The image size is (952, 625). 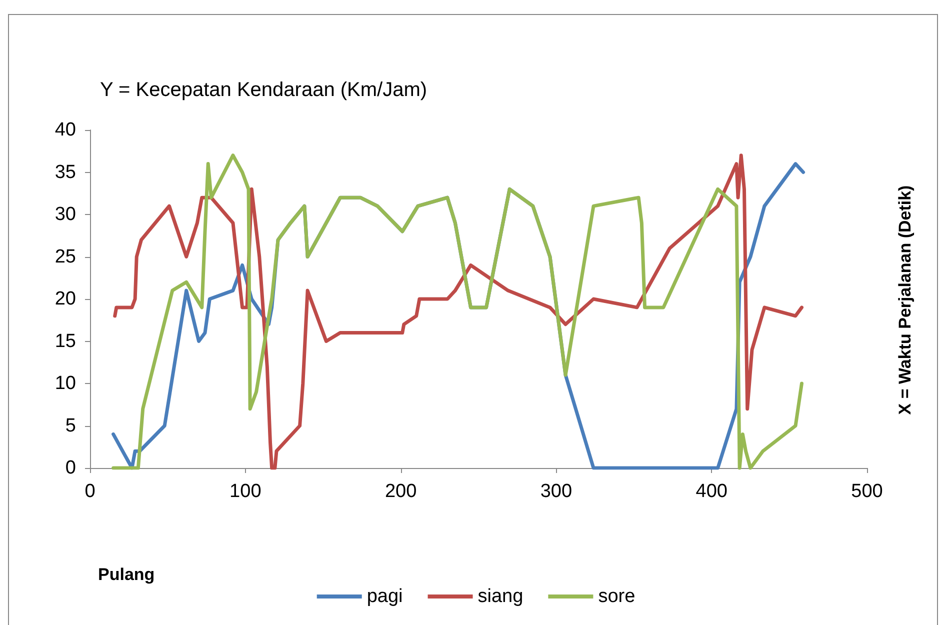 What do you see at coordinates (65, 172) in the screenshot?
I see `y-tick-label: 35` at bounding box center [65, 172].